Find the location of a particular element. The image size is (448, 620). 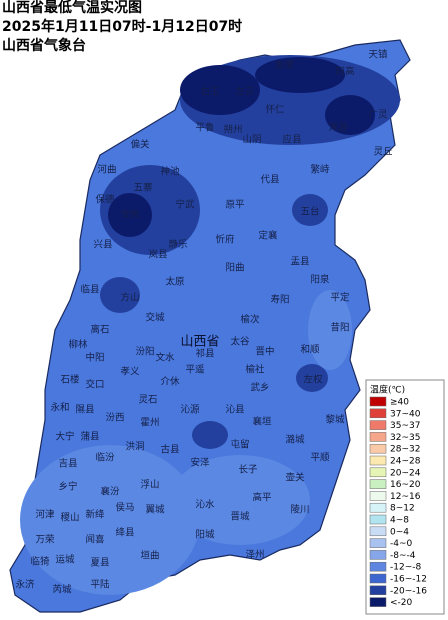

county-label: 闻喜 is located at coordinates (95, 540).